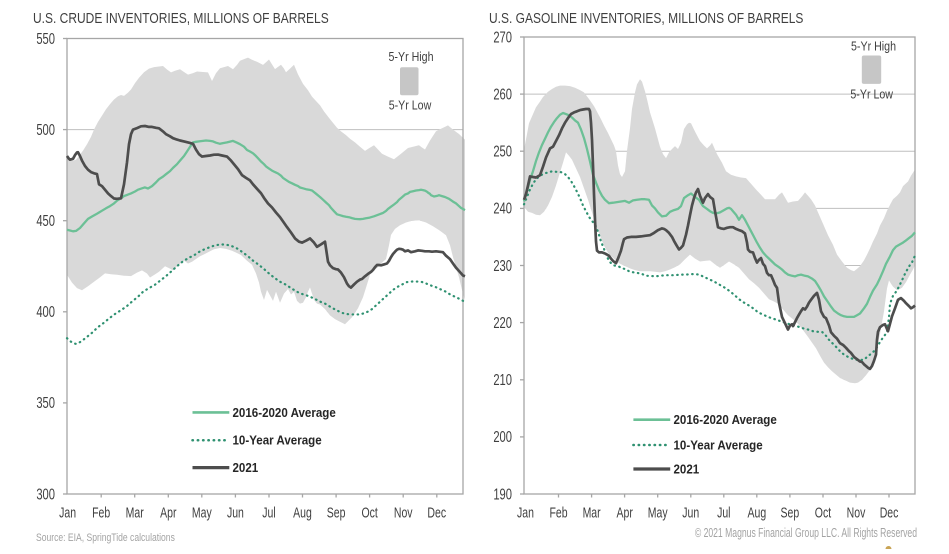 The image size is (949, 554). Describe the element at coordinates (502, 322) in the screenshot. I see `svg-text: 220` at that location.